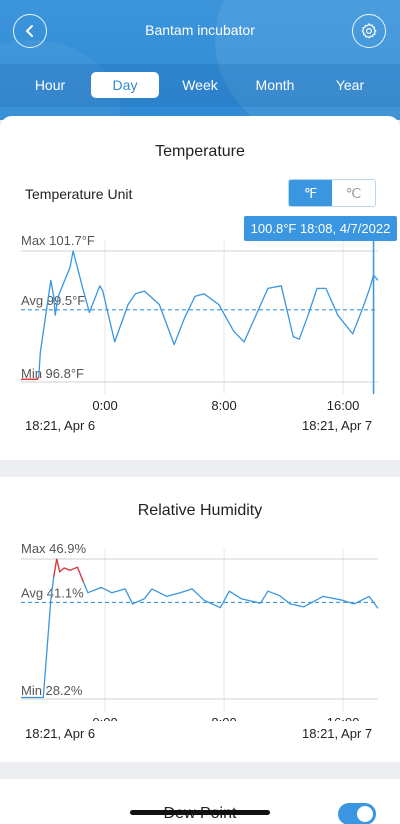 This screenshot has height=824, width=400. I want to click on tab-week: Week, so click(200, 85).